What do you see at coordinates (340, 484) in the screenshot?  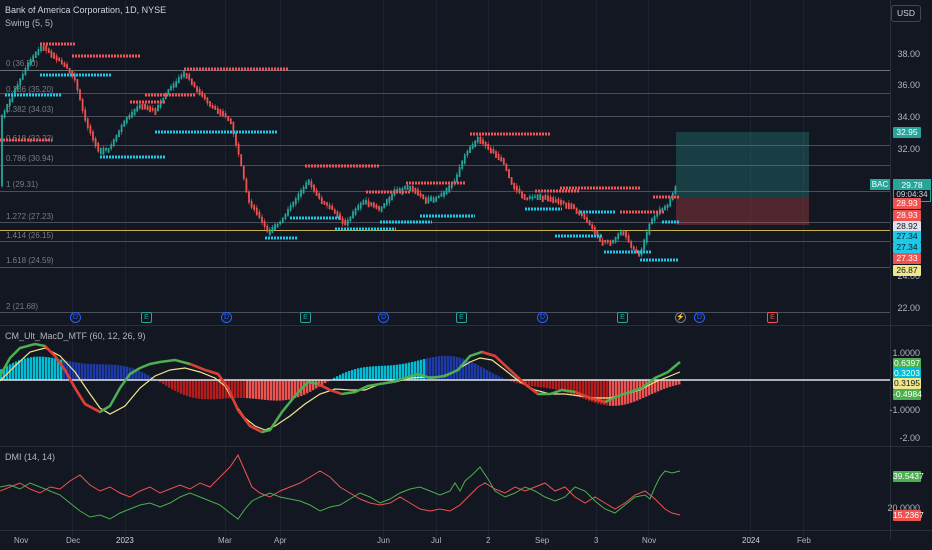 I see `dmi-minus-line` at bounding box center [340, 484].